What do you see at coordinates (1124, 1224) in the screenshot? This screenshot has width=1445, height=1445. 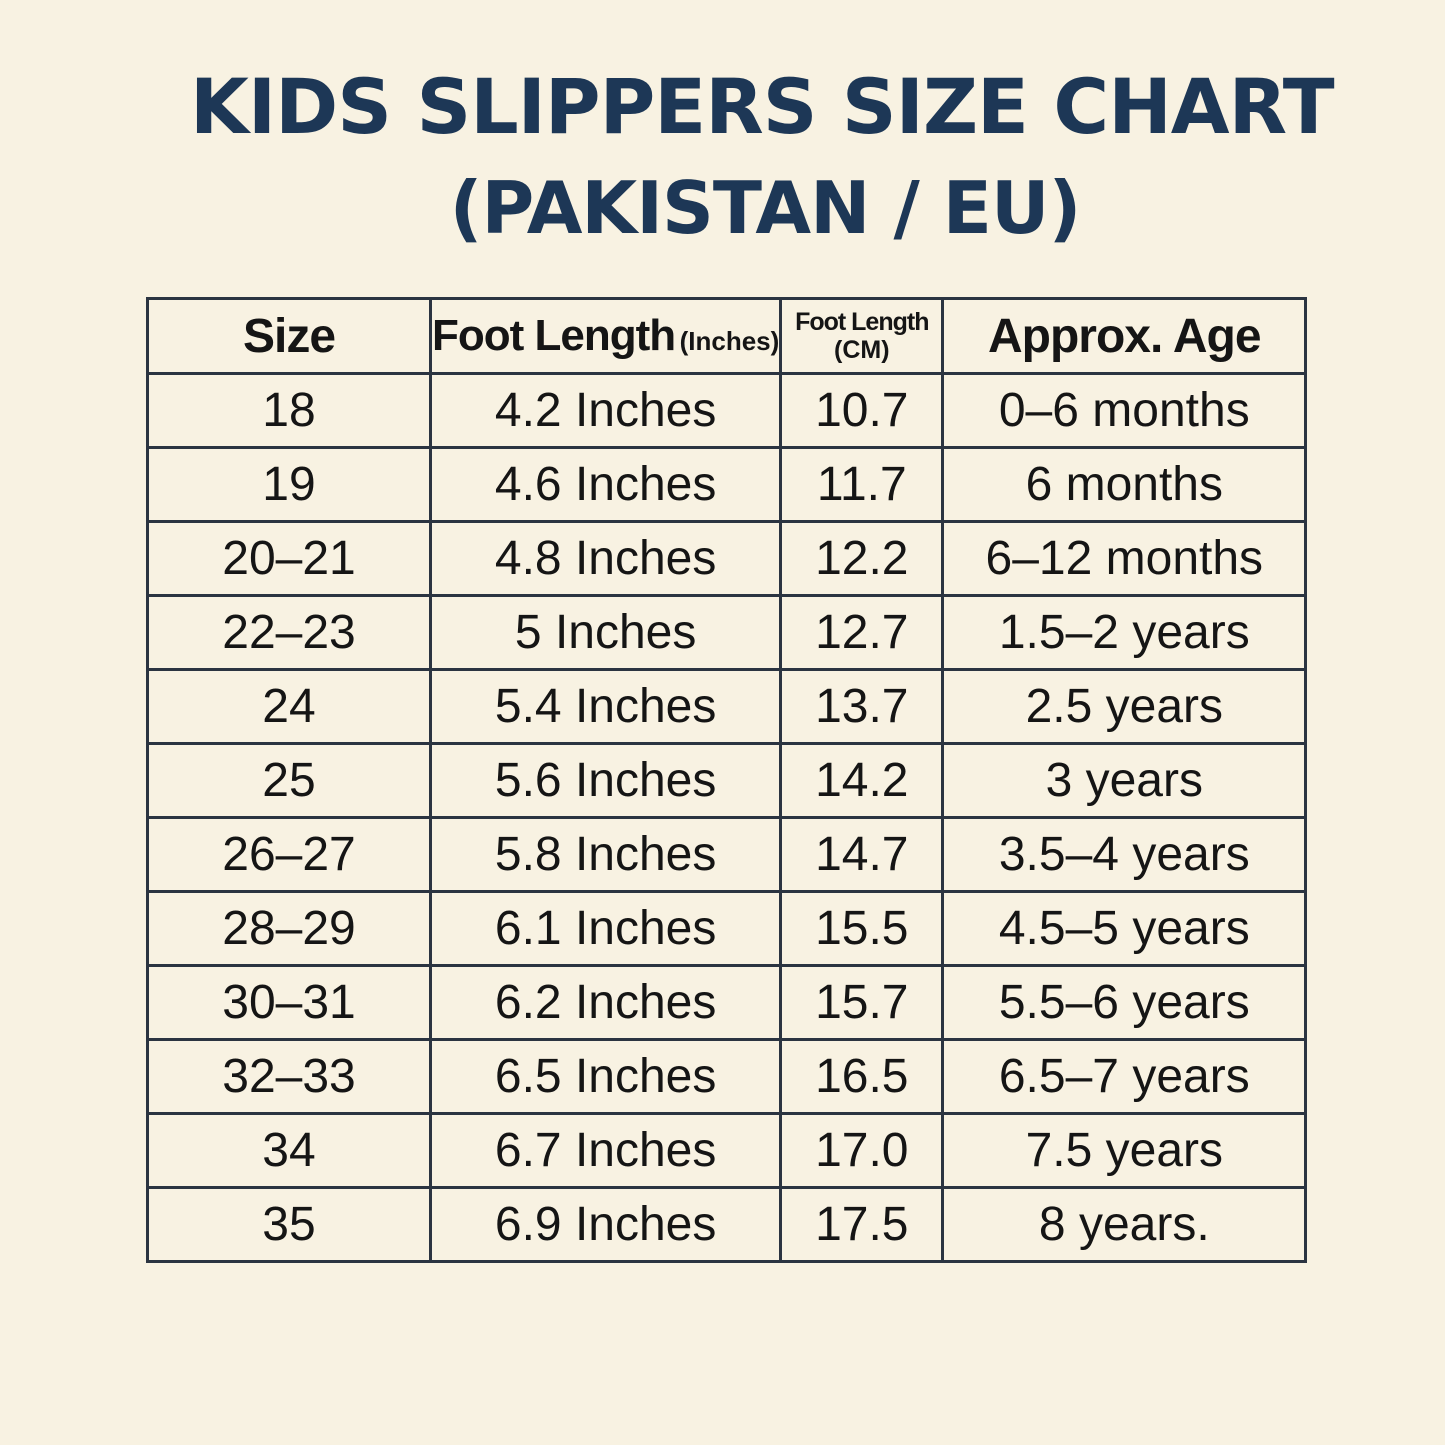 I see `table-cell: 8 years.` at bounding box center [1124, 1224].